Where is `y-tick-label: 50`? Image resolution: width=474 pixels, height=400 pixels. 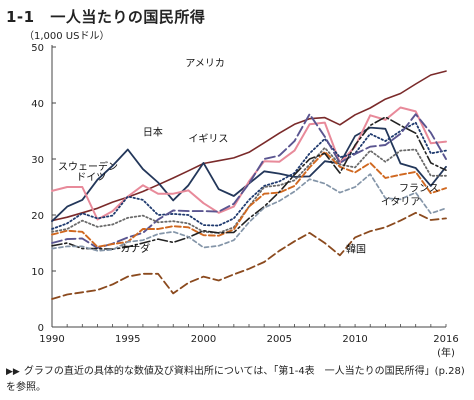 y-tick-label: 50 is located at coordinates (37, 48).